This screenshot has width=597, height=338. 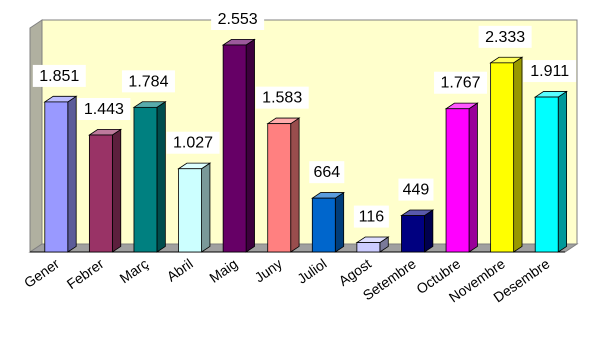 I want to click on data-label-novembre: 2.333, so click(x=505, y=36).